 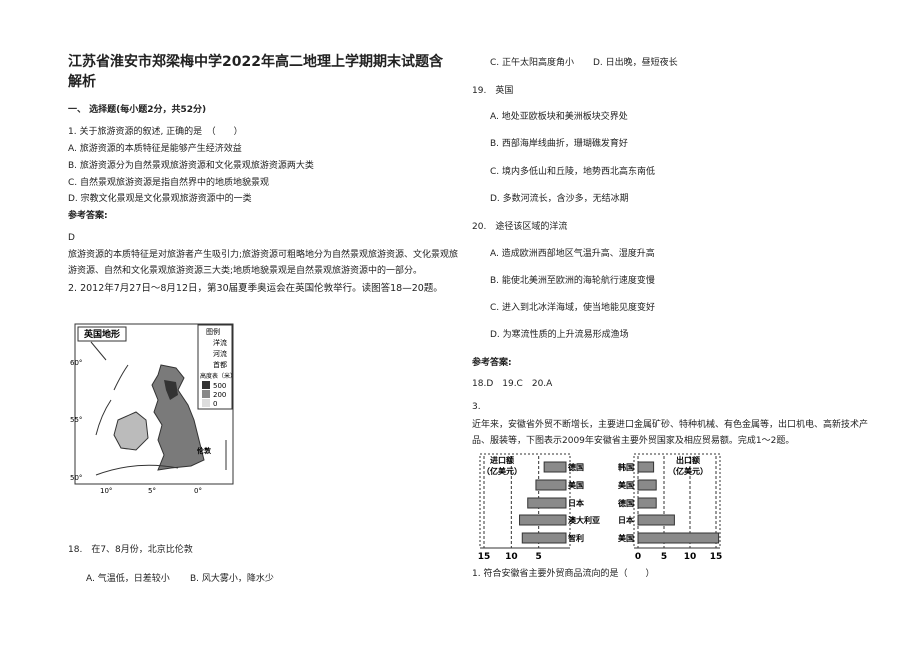 I want to click on option: D. 为寒流性质的上升流易形成渔场, so click(x=559, y=335).